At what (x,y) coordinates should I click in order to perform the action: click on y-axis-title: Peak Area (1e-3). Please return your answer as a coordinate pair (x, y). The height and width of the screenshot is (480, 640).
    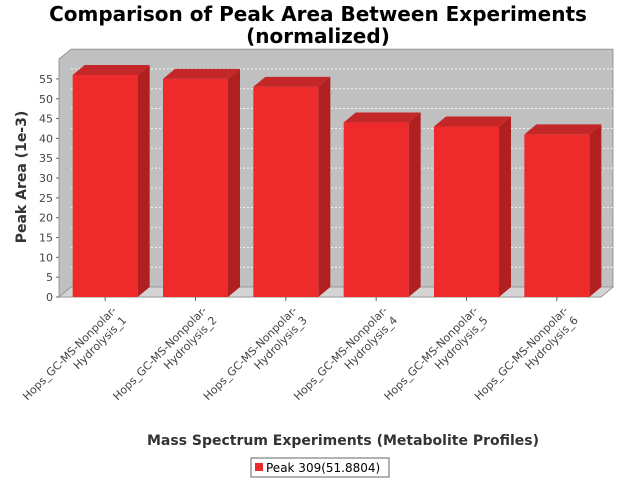
    Looking at the image, I should click on (22, 177).